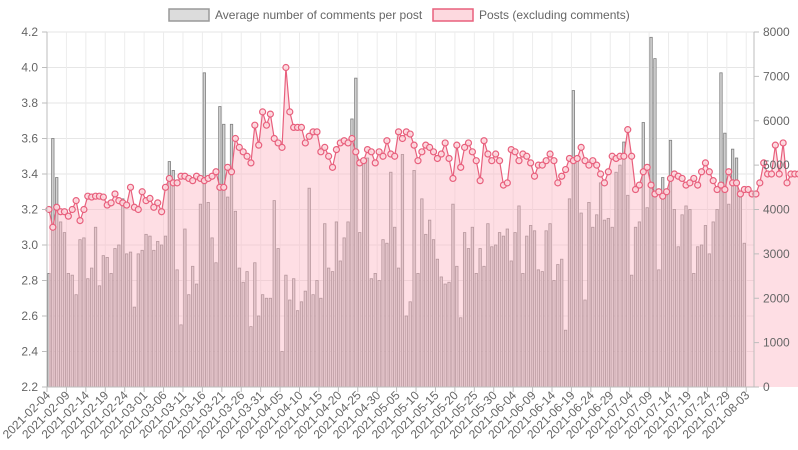  Describe the element at coordinates (554, 15) in the screenshot. I see `legend-label-posts: Posts (excluding comments)` at that location.